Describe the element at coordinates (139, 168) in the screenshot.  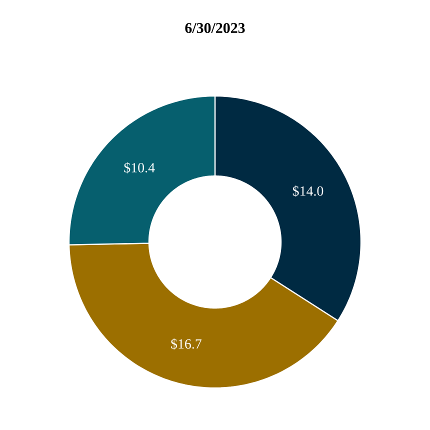
I see `data-label: $10.4` at that location.